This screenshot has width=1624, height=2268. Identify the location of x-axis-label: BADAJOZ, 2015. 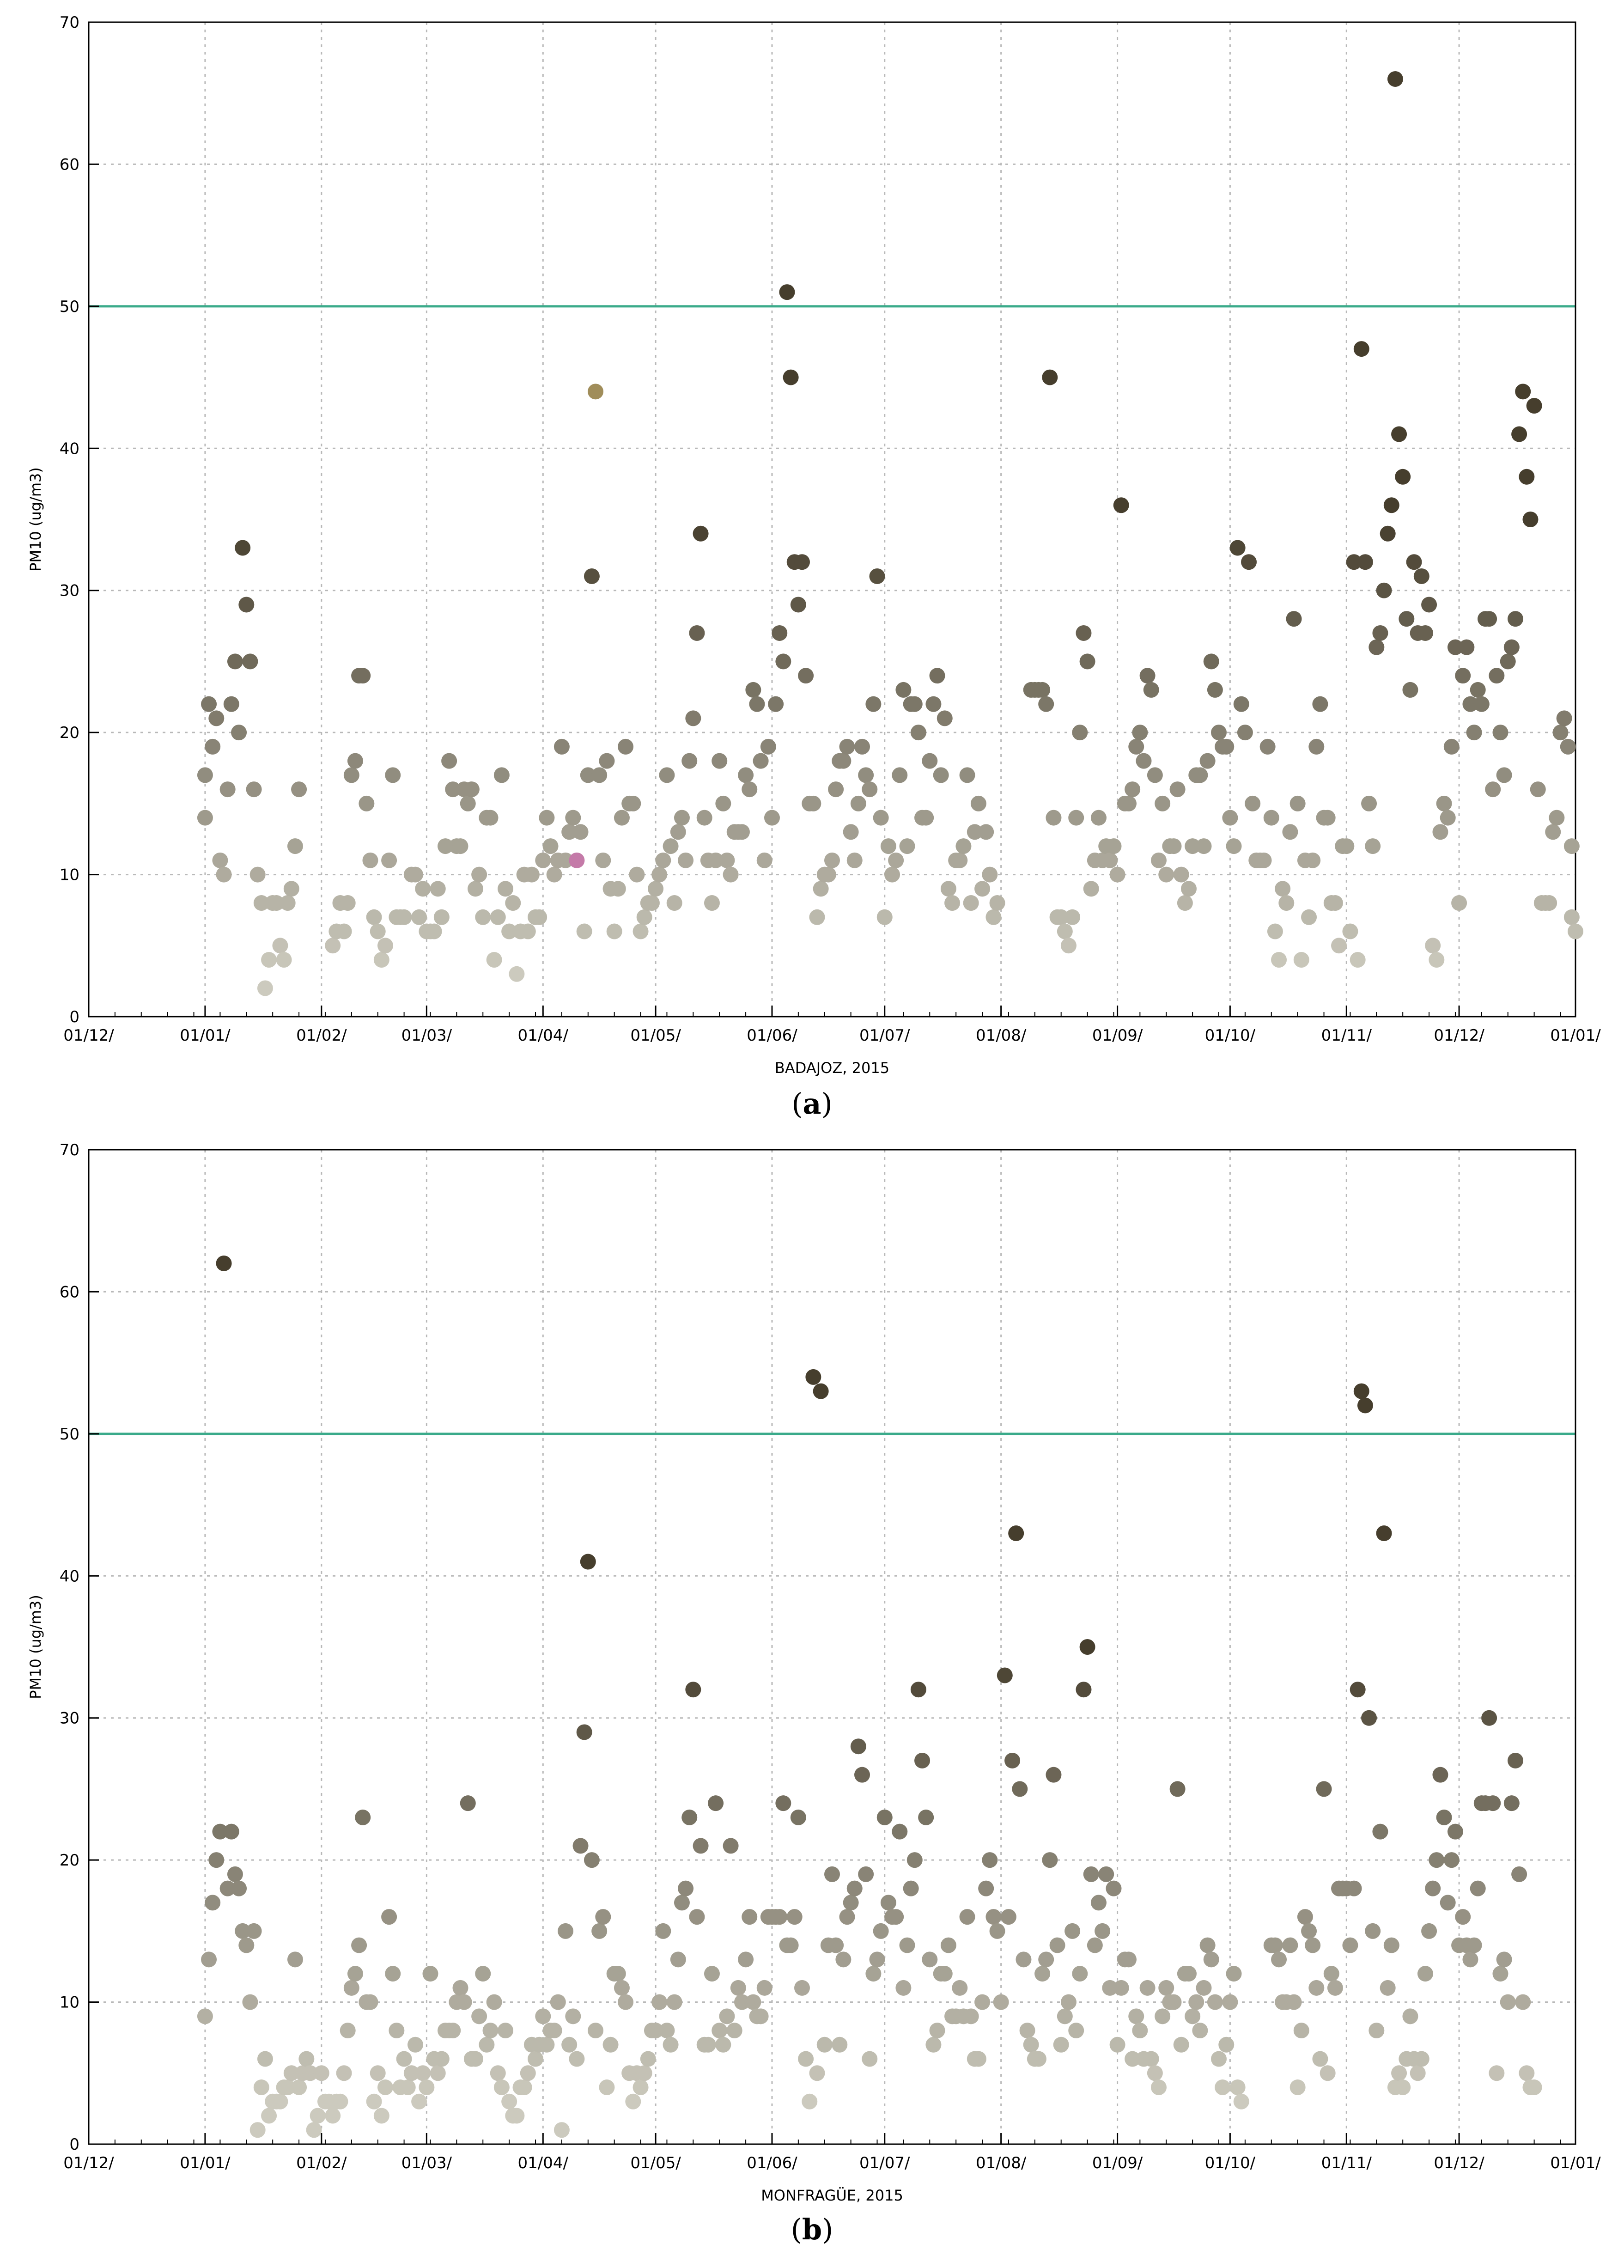
(832, 1068).